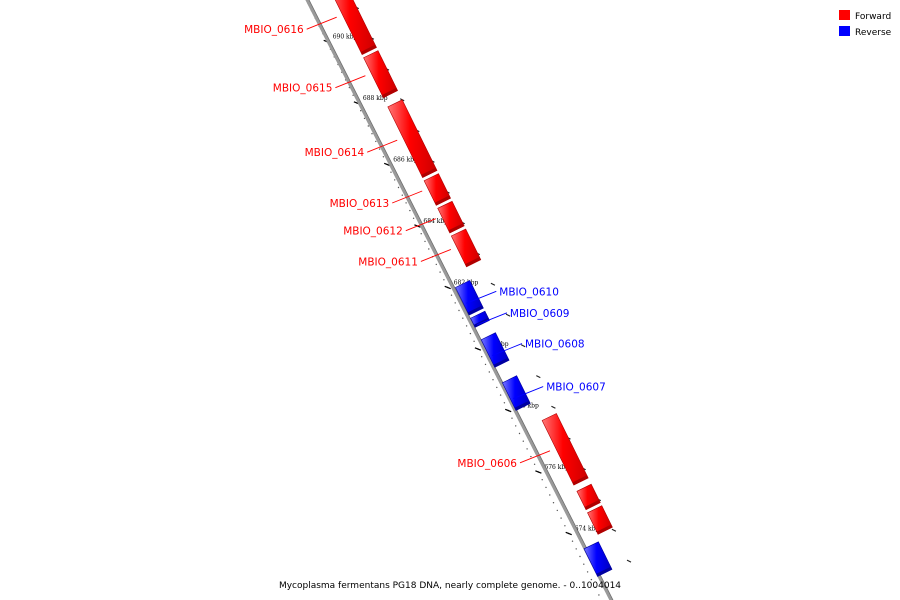 Image resolution: width=900 pixels, height=600 pixels. What do you see at coordinates (540, 314) in the screenshot?
I see `gene-label: MBIO_0609` at bounding box center [540, 314].